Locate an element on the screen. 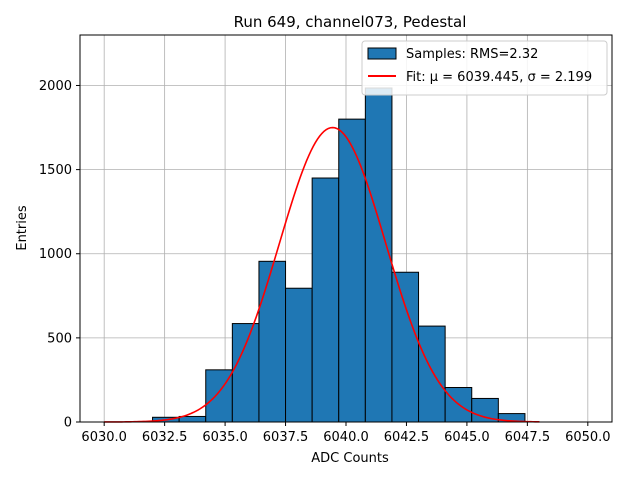 The width and height of the screenshot is (640, 480). y-tick-label: 2000 is located at coordinates (55, 86).